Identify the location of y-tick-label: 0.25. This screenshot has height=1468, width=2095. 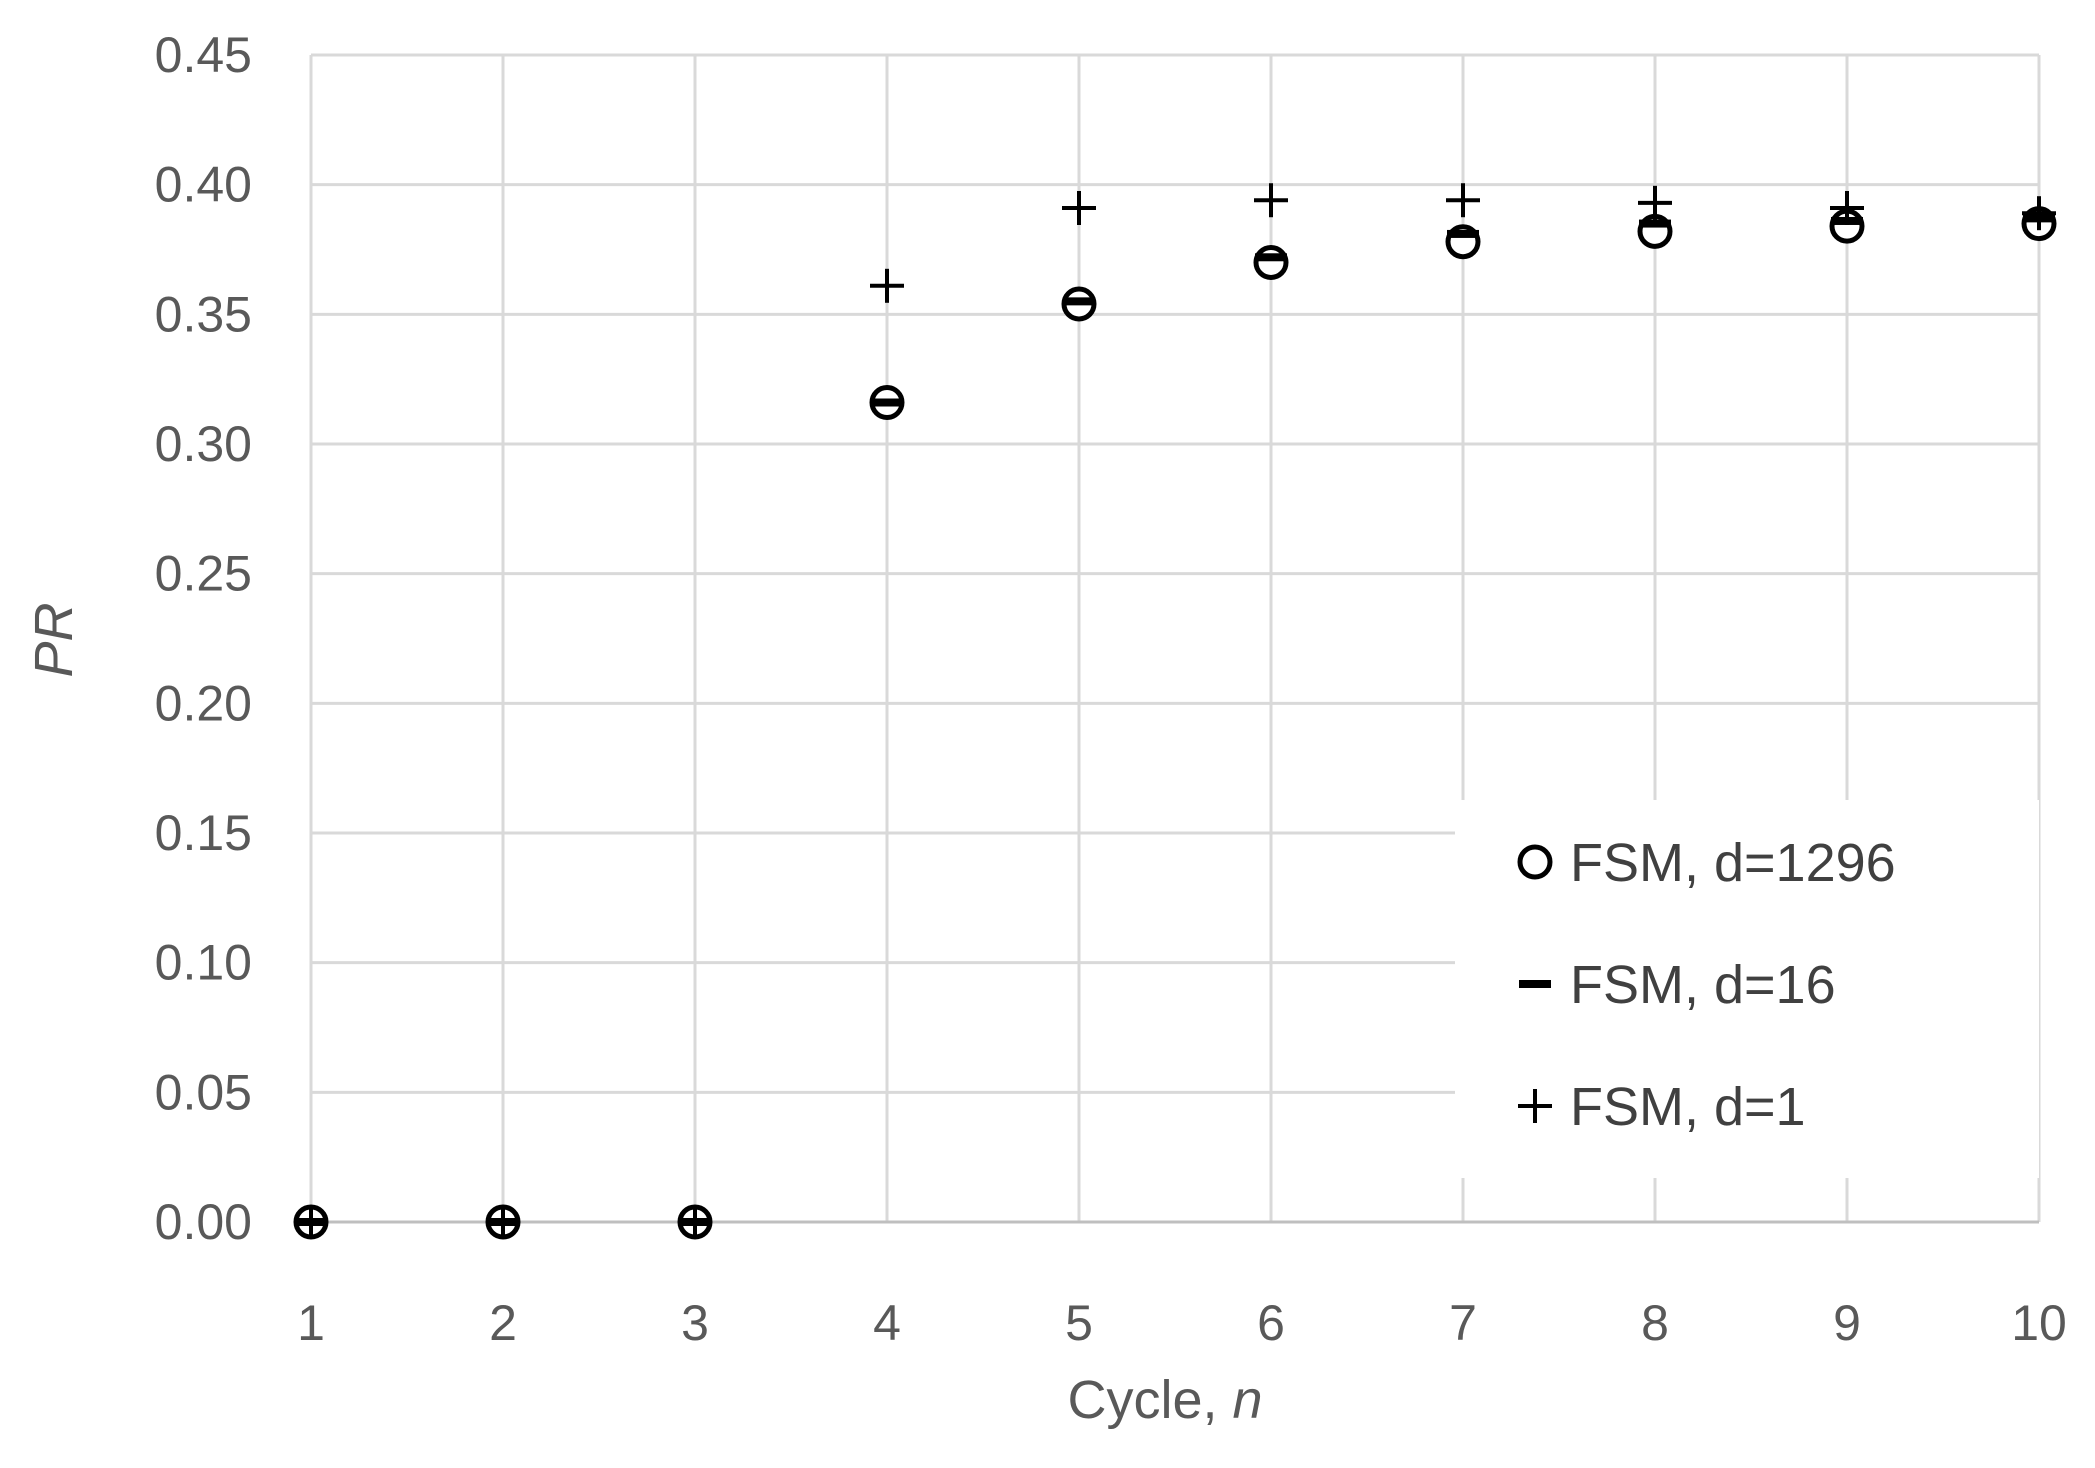
(203, 574).